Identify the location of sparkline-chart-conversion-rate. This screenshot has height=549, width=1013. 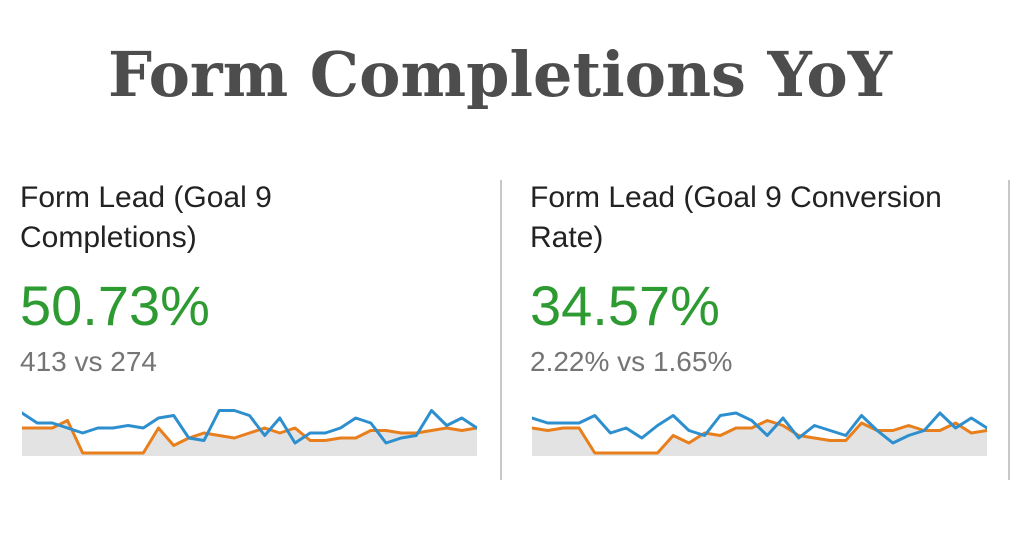
(759, 433).